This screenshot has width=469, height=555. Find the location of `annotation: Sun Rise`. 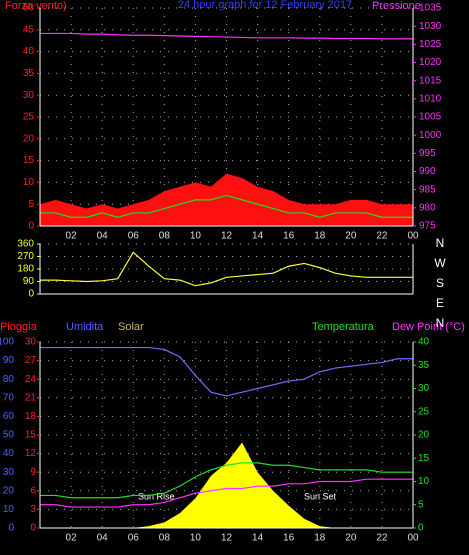

annotation: Sun Rise is located at coordinates (156, 496).